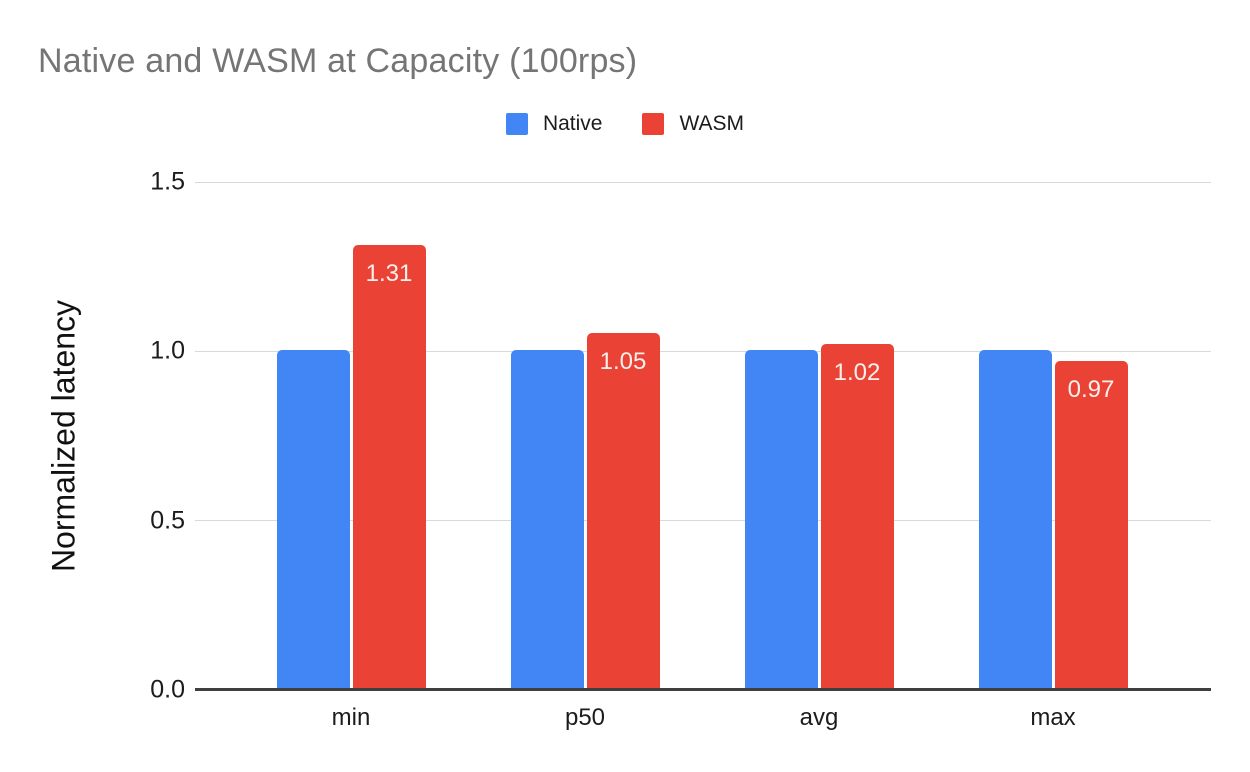  What do you see at coordinates (1091, 524) in the screenshot?
I see `bar-wasm-max: 0.97` at bounding box center [1091, 524].